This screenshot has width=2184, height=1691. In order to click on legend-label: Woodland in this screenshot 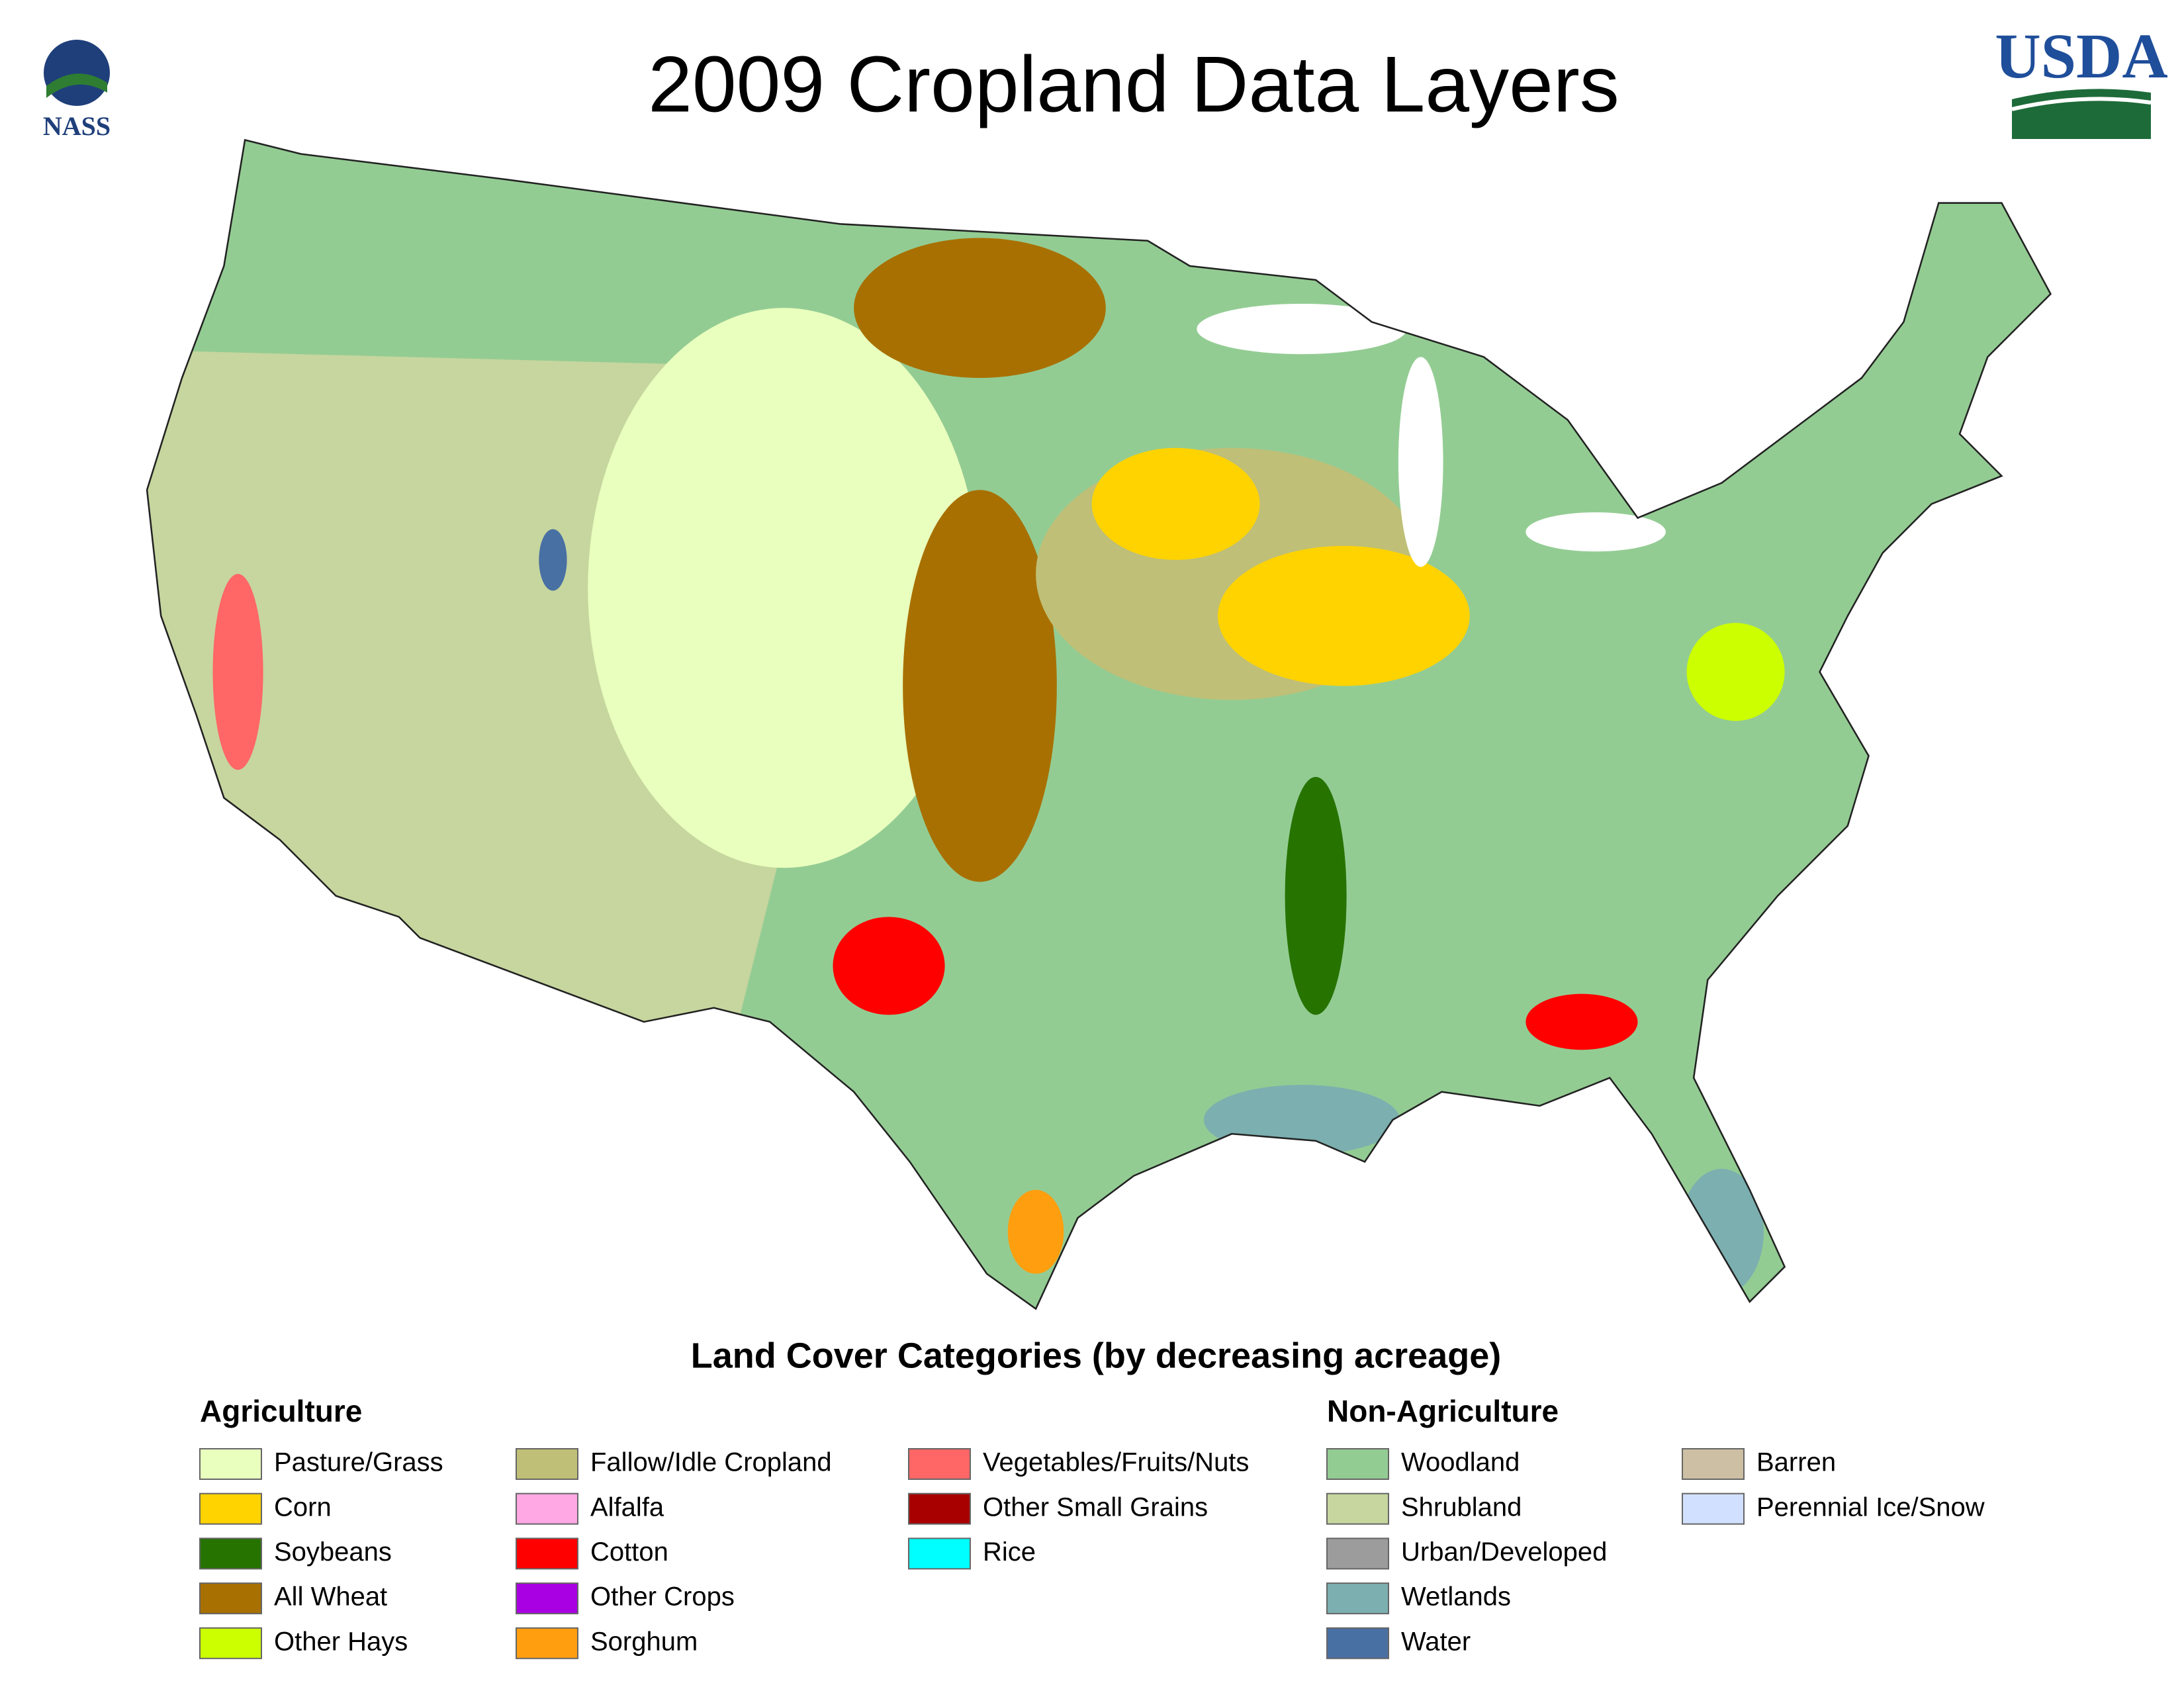, I will do `click(1460, 1462)`.